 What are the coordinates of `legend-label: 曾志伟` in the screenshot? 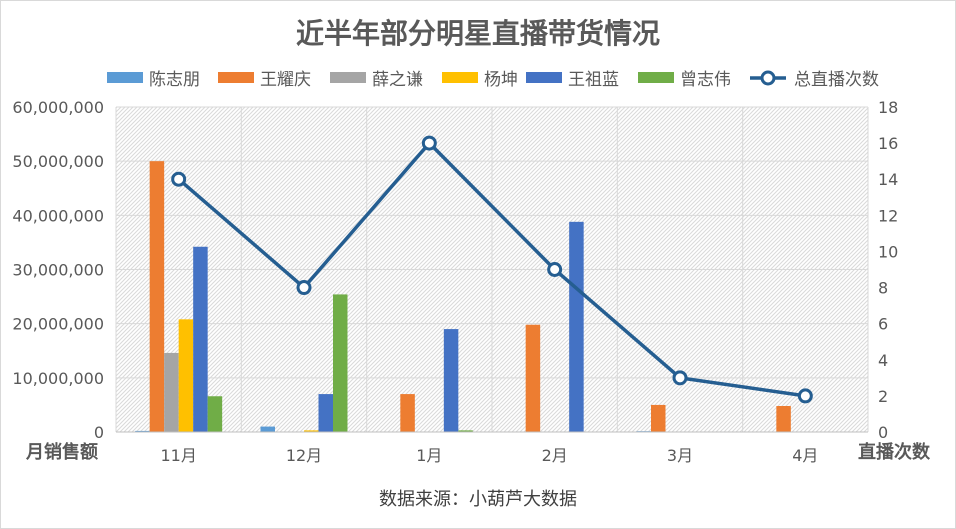 It's located at (705, 80).